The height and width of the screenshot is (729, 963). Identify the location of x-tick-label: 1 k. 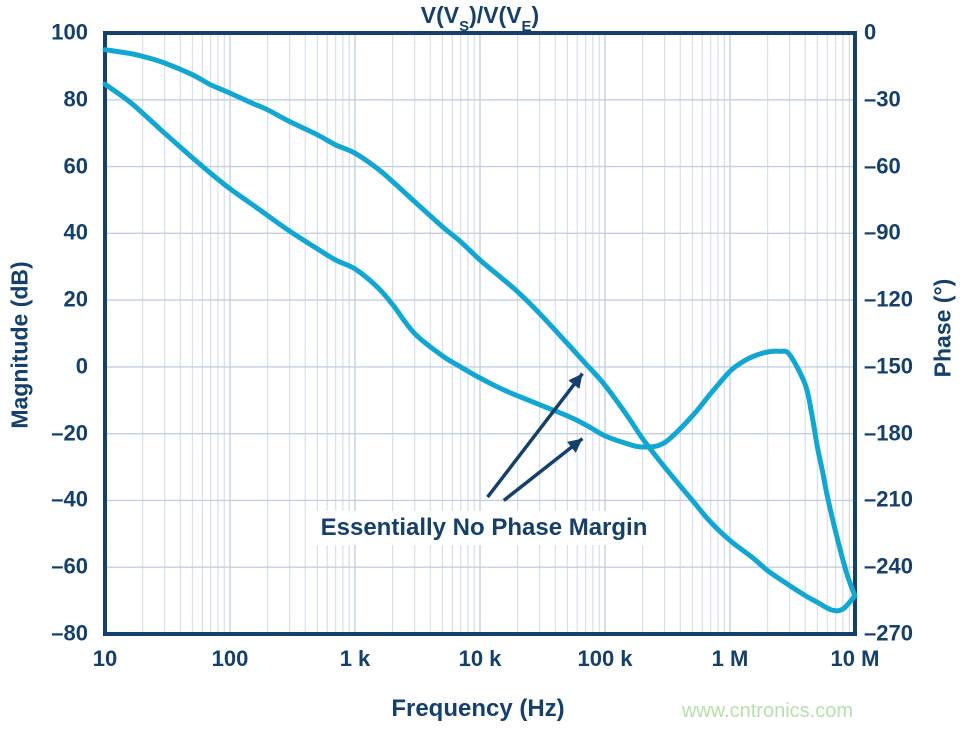
(355, 658).